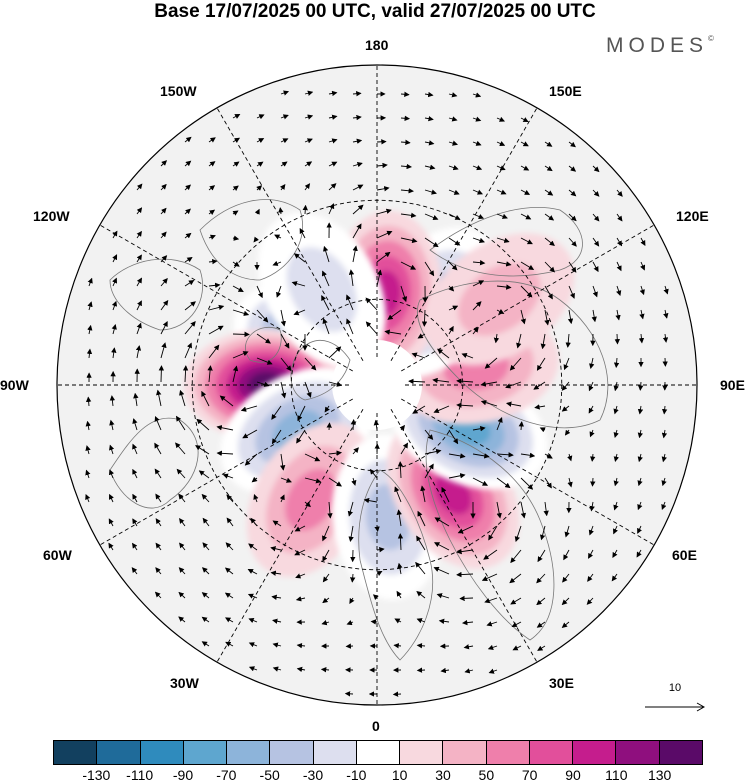  Describe the element at coordinates (96, 775) in the screenshot. I see `colorbar-tick-label: -130` at that location.